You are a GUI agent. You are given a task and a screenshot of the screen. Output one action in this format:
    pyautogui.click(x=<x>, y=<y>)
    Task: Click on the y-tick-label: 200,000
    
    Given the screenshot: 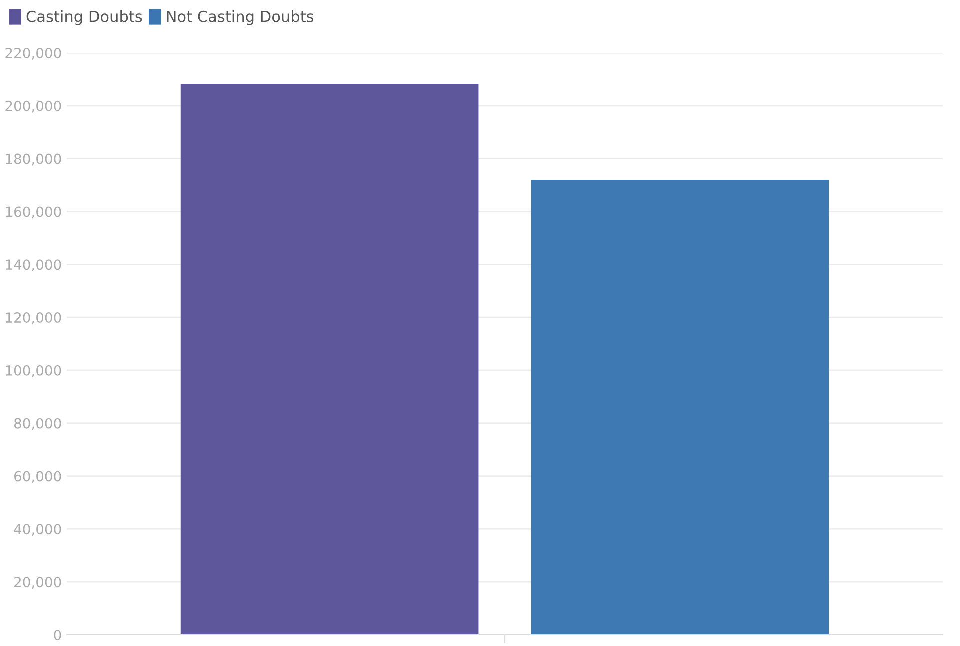 What is the action you would take?
    pyautogui.click(x=34, y=106)
    